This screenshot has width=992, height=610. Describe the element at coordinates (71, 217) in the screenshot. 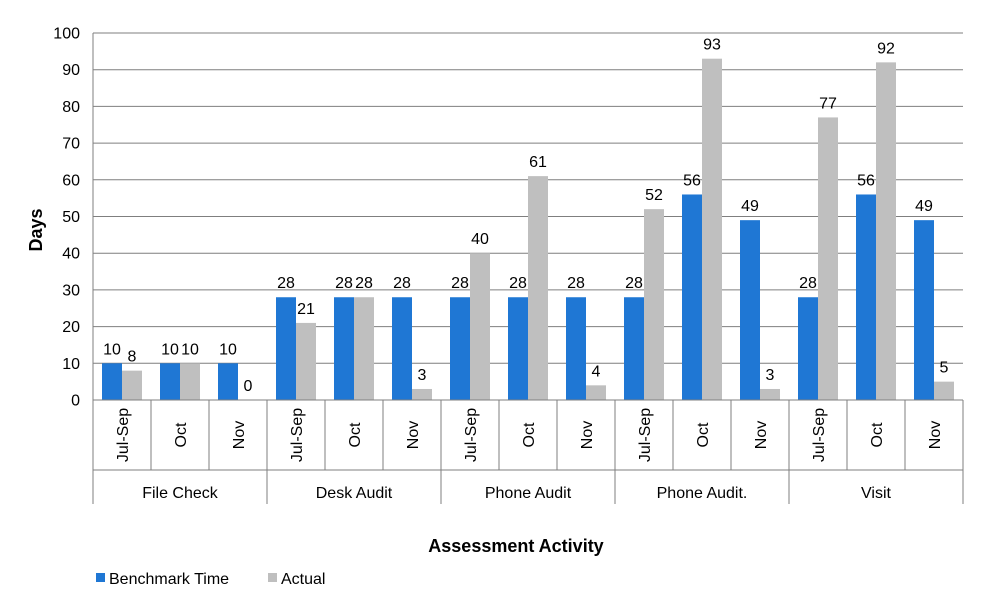

I see `y-tick-label: 50` at that location.